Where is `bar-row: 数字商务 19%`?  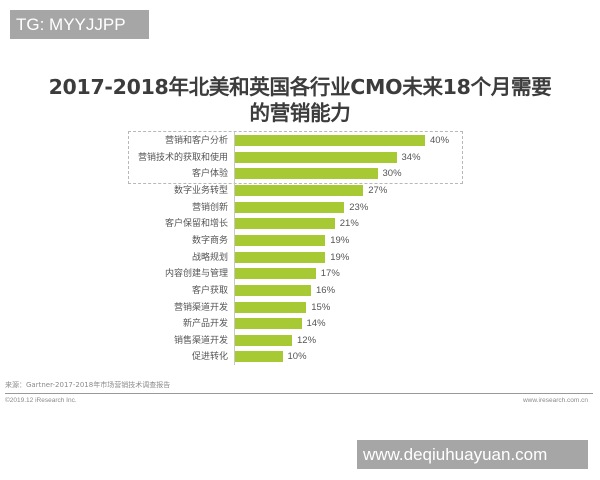
bar-row: 数字商务 19% is located at coordinates (300, 241).